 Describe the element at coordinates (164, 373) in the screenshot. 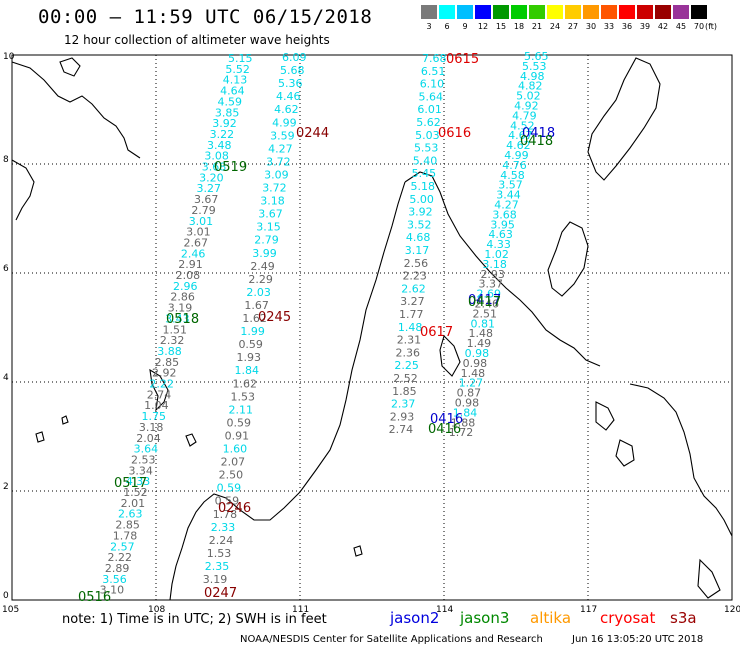

I see `wave-height-value: 2.92` at that location.